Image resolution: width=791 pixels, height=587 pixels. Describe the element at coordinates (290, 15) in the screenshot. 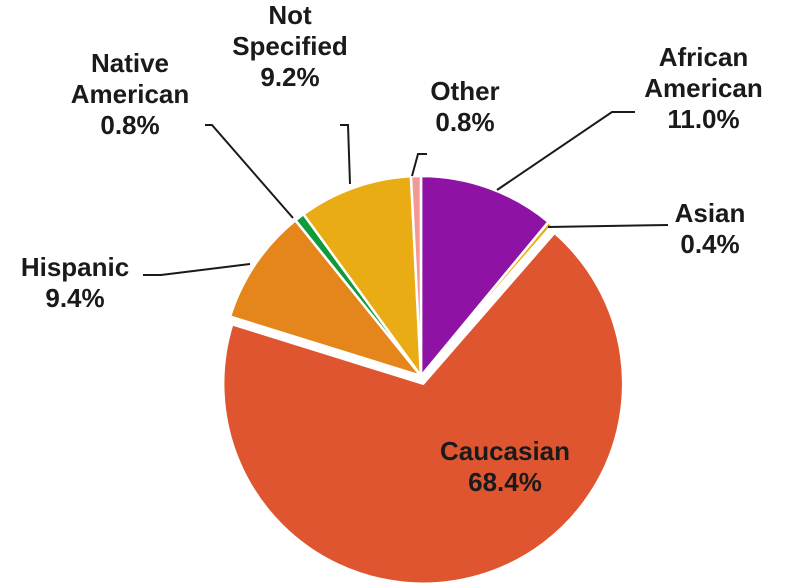

I see `label-not-specified-line1: Not` at that location.